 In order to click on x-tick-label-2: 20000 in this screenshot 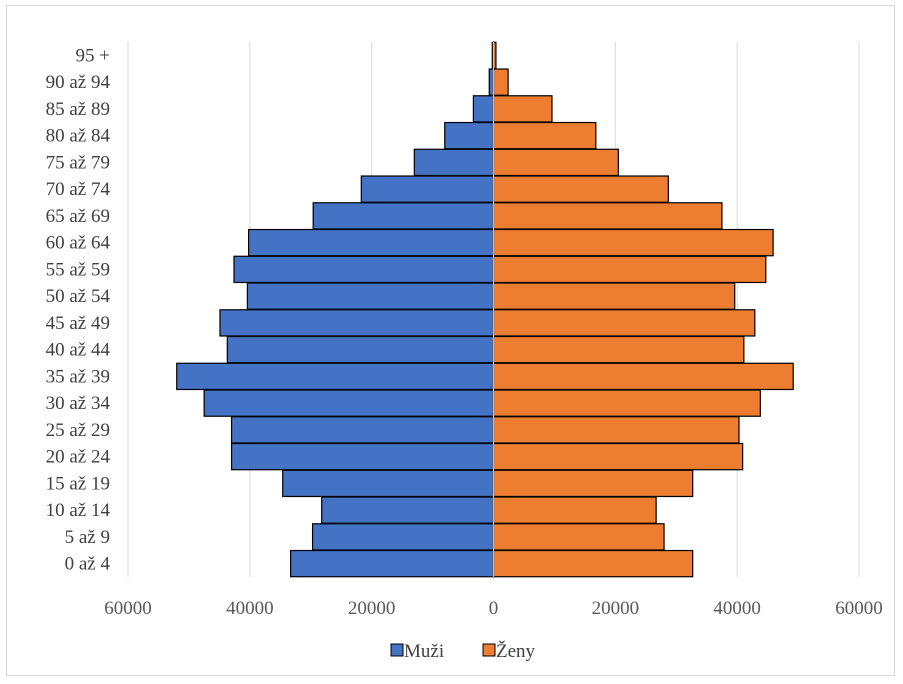, I will do `click(372, 608)`.